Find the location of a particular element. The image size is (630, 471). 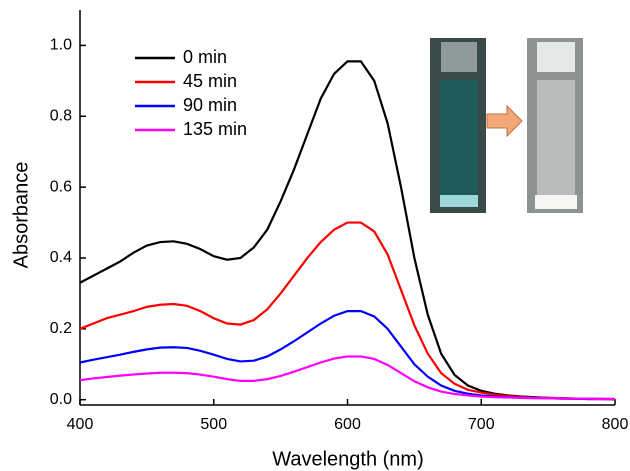

y-tick-label: 0.2 is located at coordinates (61, 328).